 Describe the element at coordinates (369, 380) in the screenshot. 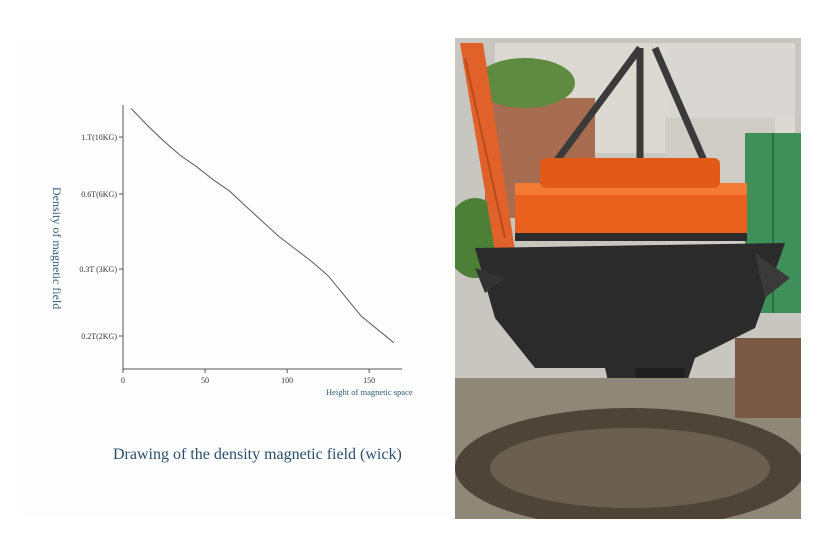

I see `x-tick-label: 150` at that location.